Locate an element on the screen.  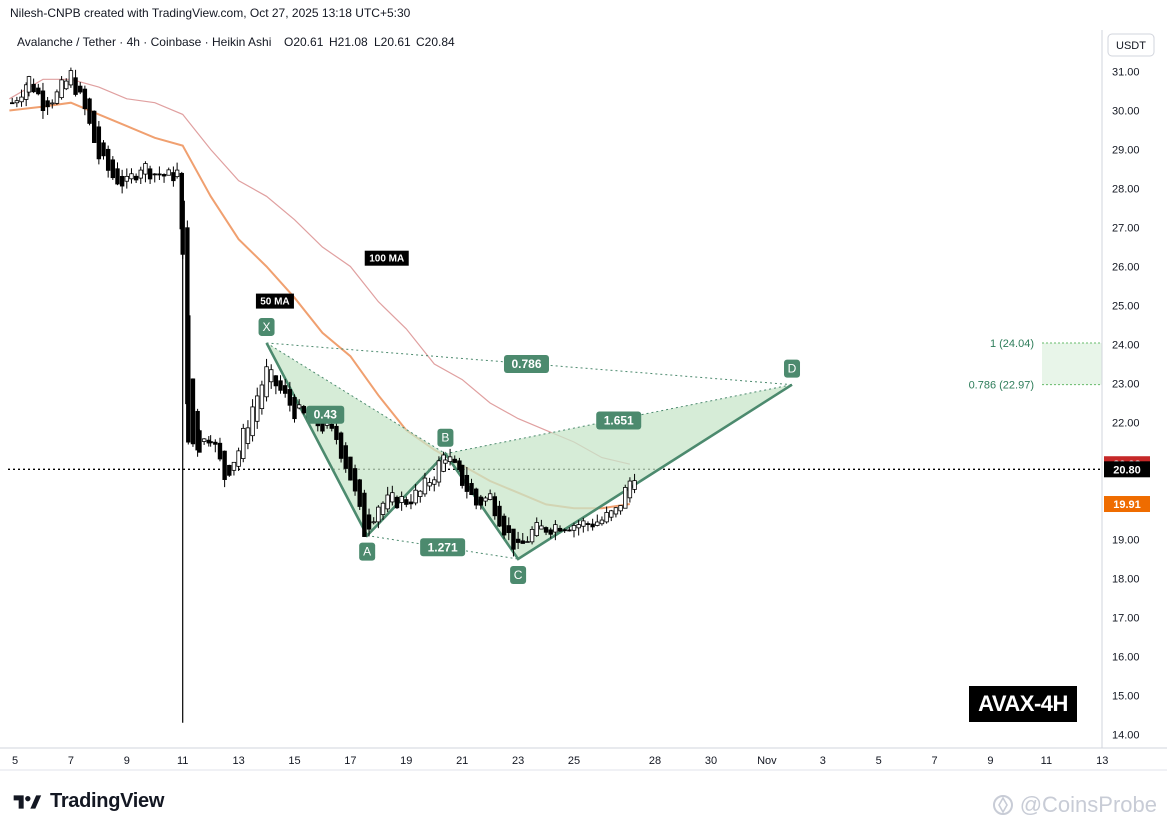
point-label-text: A is located at coordinates (367, 552).